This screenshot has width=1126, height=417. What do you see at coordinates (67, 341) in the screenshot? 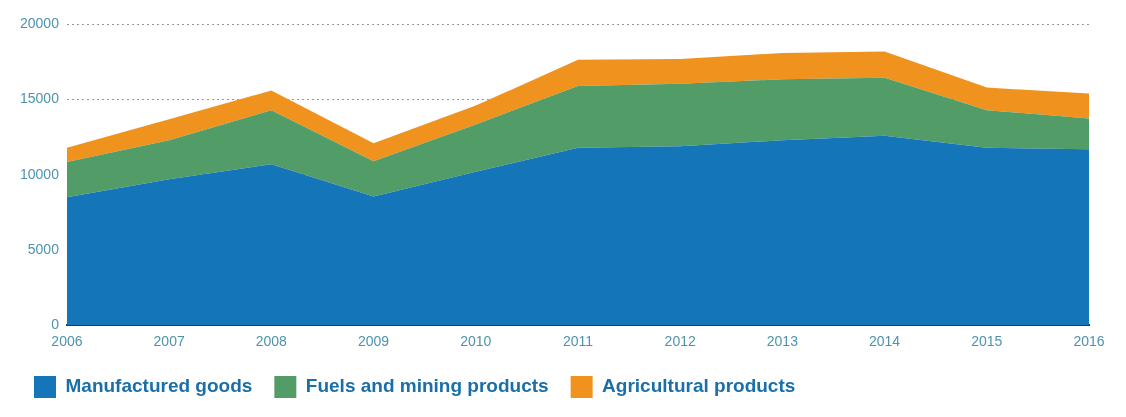
I see `x-tick-label: 2006` at bounding box center [67, 341].